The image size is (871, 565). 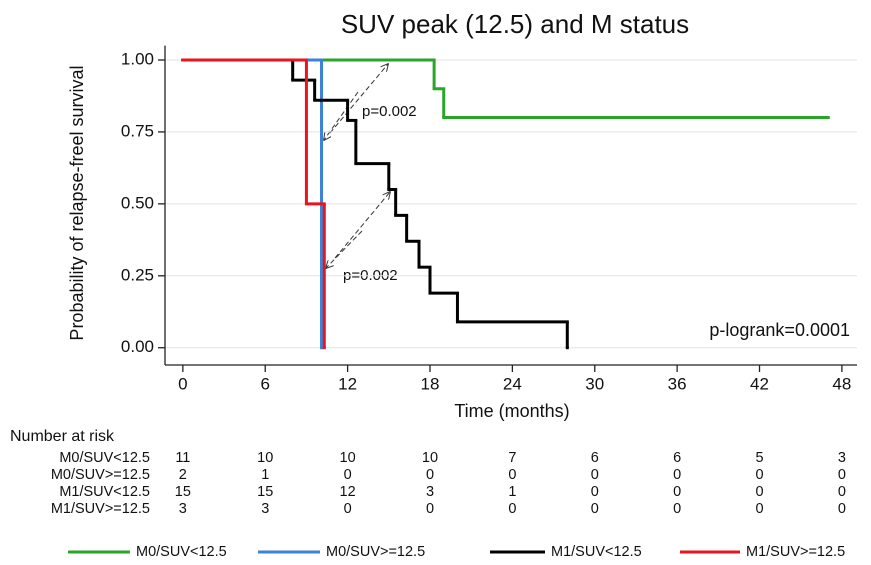 What do you see at coordinates (137, 130) in the screenshot?
I see `y-tick-label: 0.75` at bounding box center [137, 130].